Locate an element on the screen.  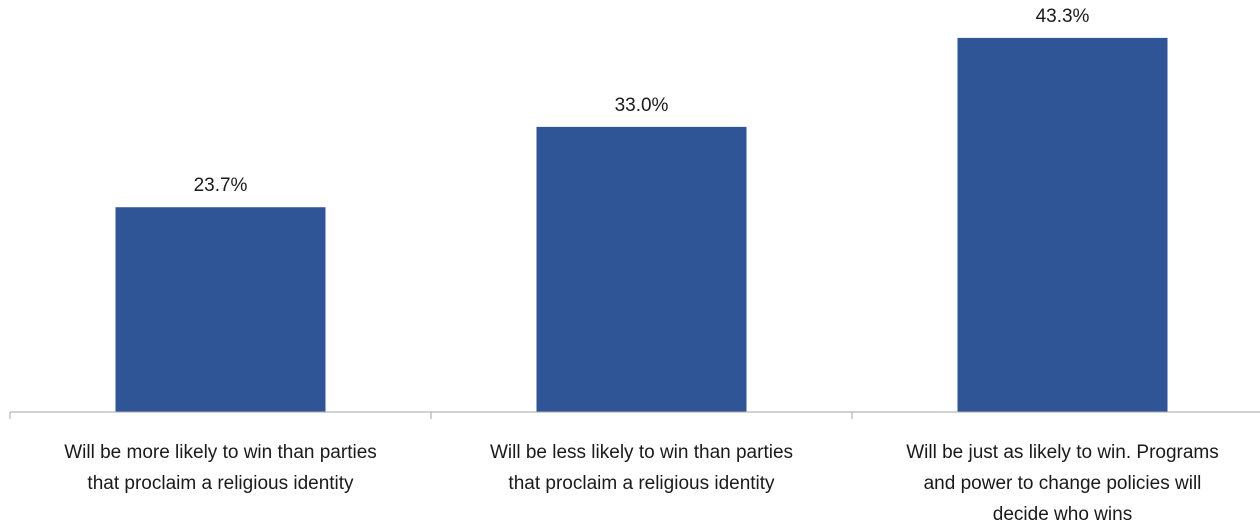
data-label-3: 43.3% is located at coordinates (1063, 16).